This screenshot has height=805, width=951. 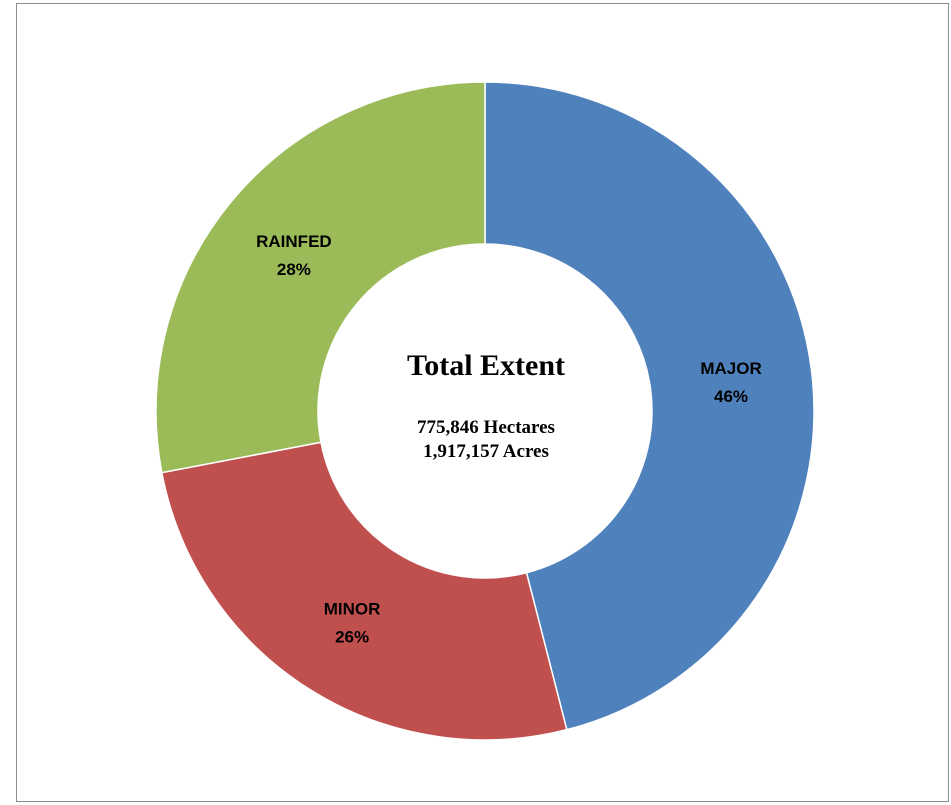 I want to click on center-acres: 1,917,157 Acres, so click(x=486, y=451).